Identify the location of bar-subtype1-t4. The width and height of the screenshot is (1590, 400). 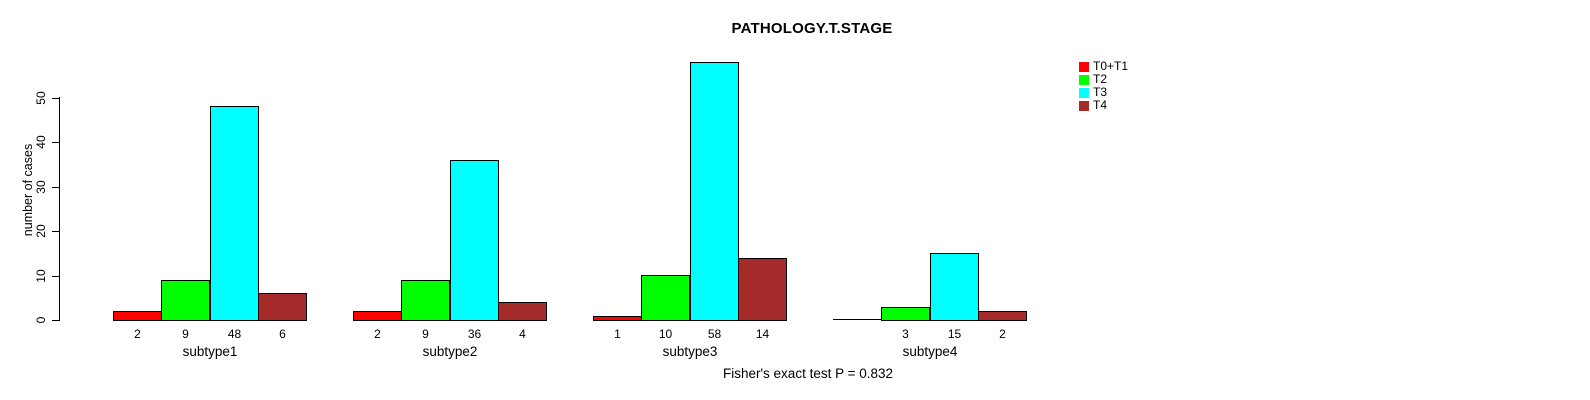
(282, 307).